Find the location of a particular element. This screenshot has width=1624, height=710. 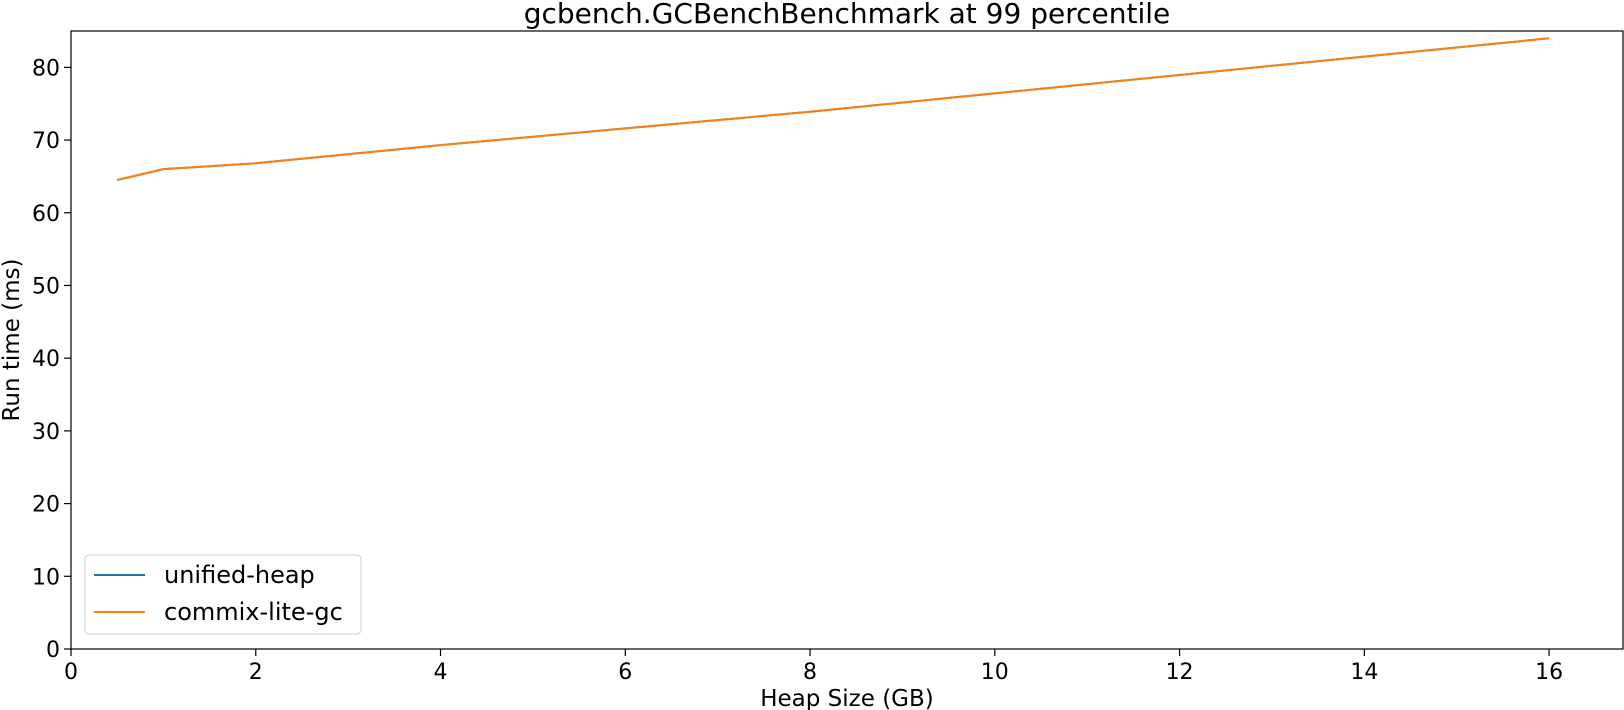

legend: unified-heap commix-lite-gc is located at coordinates (223, 594).